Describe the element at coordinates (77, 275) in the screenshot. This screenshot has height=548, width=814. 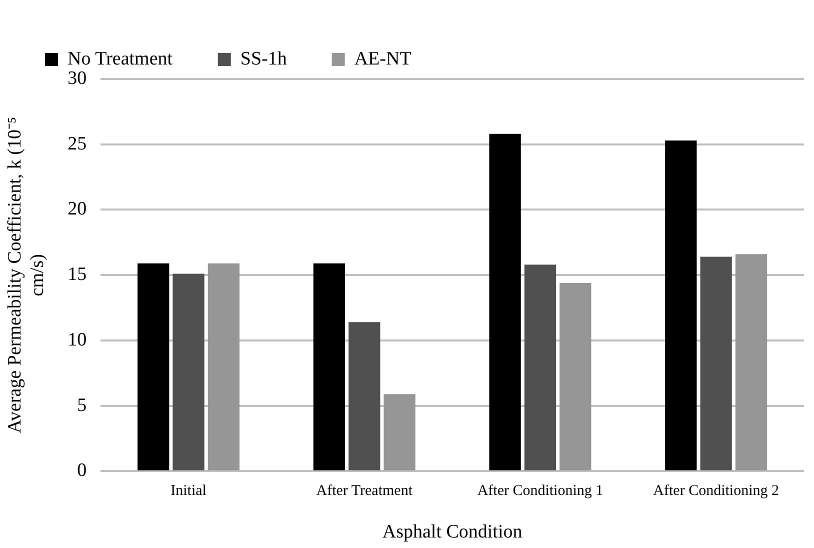
I see `y-tick-label: 15` at that location.